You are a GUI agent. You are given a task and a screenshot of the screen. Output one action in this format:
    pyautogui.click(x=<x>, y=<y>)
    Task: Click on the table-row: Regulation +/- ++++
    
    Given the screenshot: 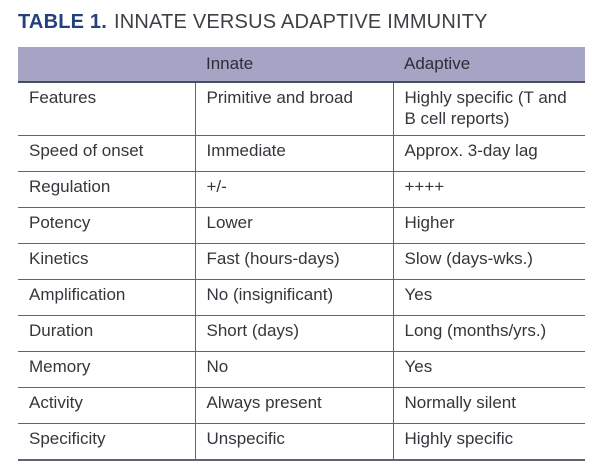 What is the action you would take?
    pyautogui.click(x=301, y=189)
    